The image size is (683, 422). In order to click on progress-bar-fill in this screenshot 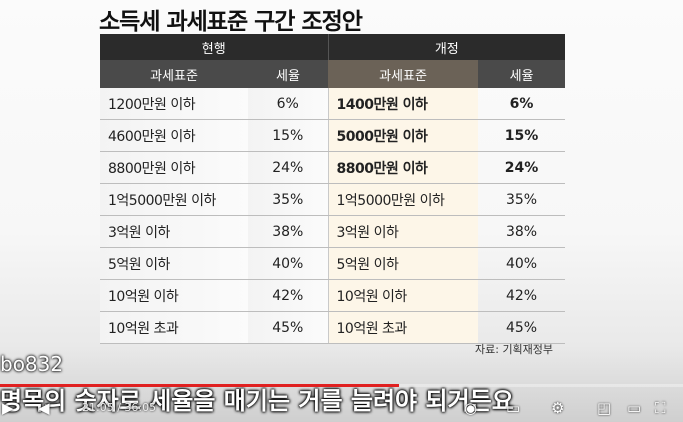, I will do `click(199, 385)`.